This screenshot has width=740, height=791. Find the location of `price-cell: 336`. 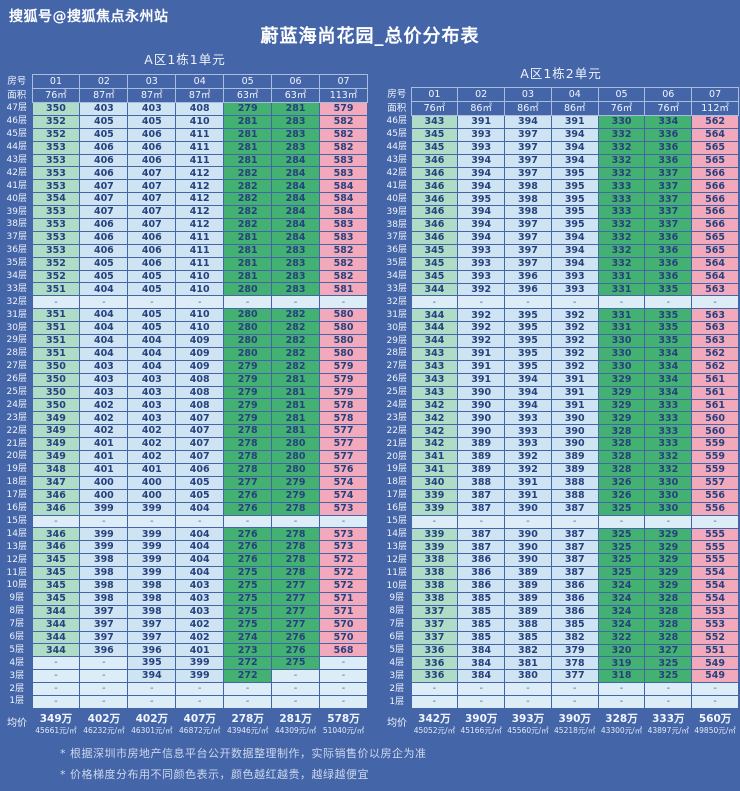

price-cell: 336 is located at coordinates (668, 276).